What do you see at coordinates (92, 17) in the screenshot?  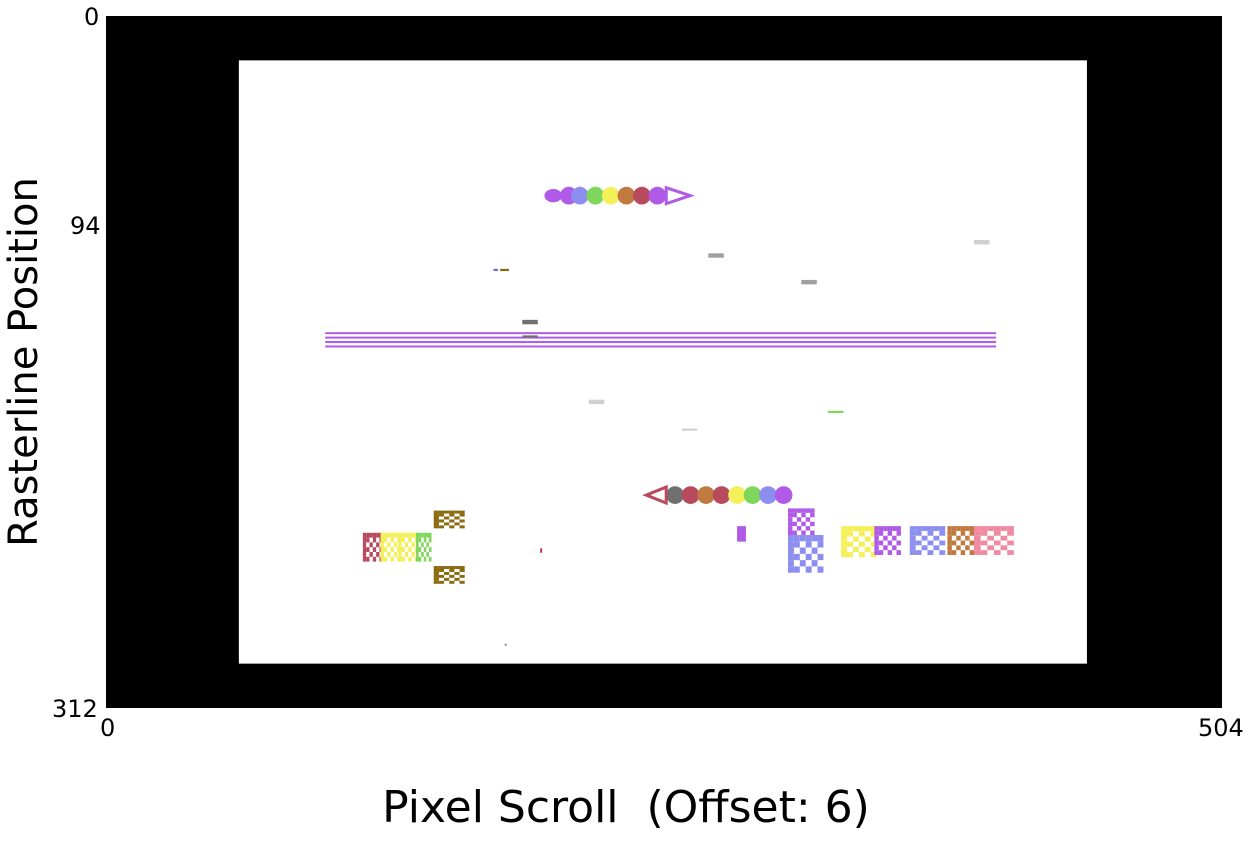 I see `y-tick-0: 0` at bounding box center [92, 17].